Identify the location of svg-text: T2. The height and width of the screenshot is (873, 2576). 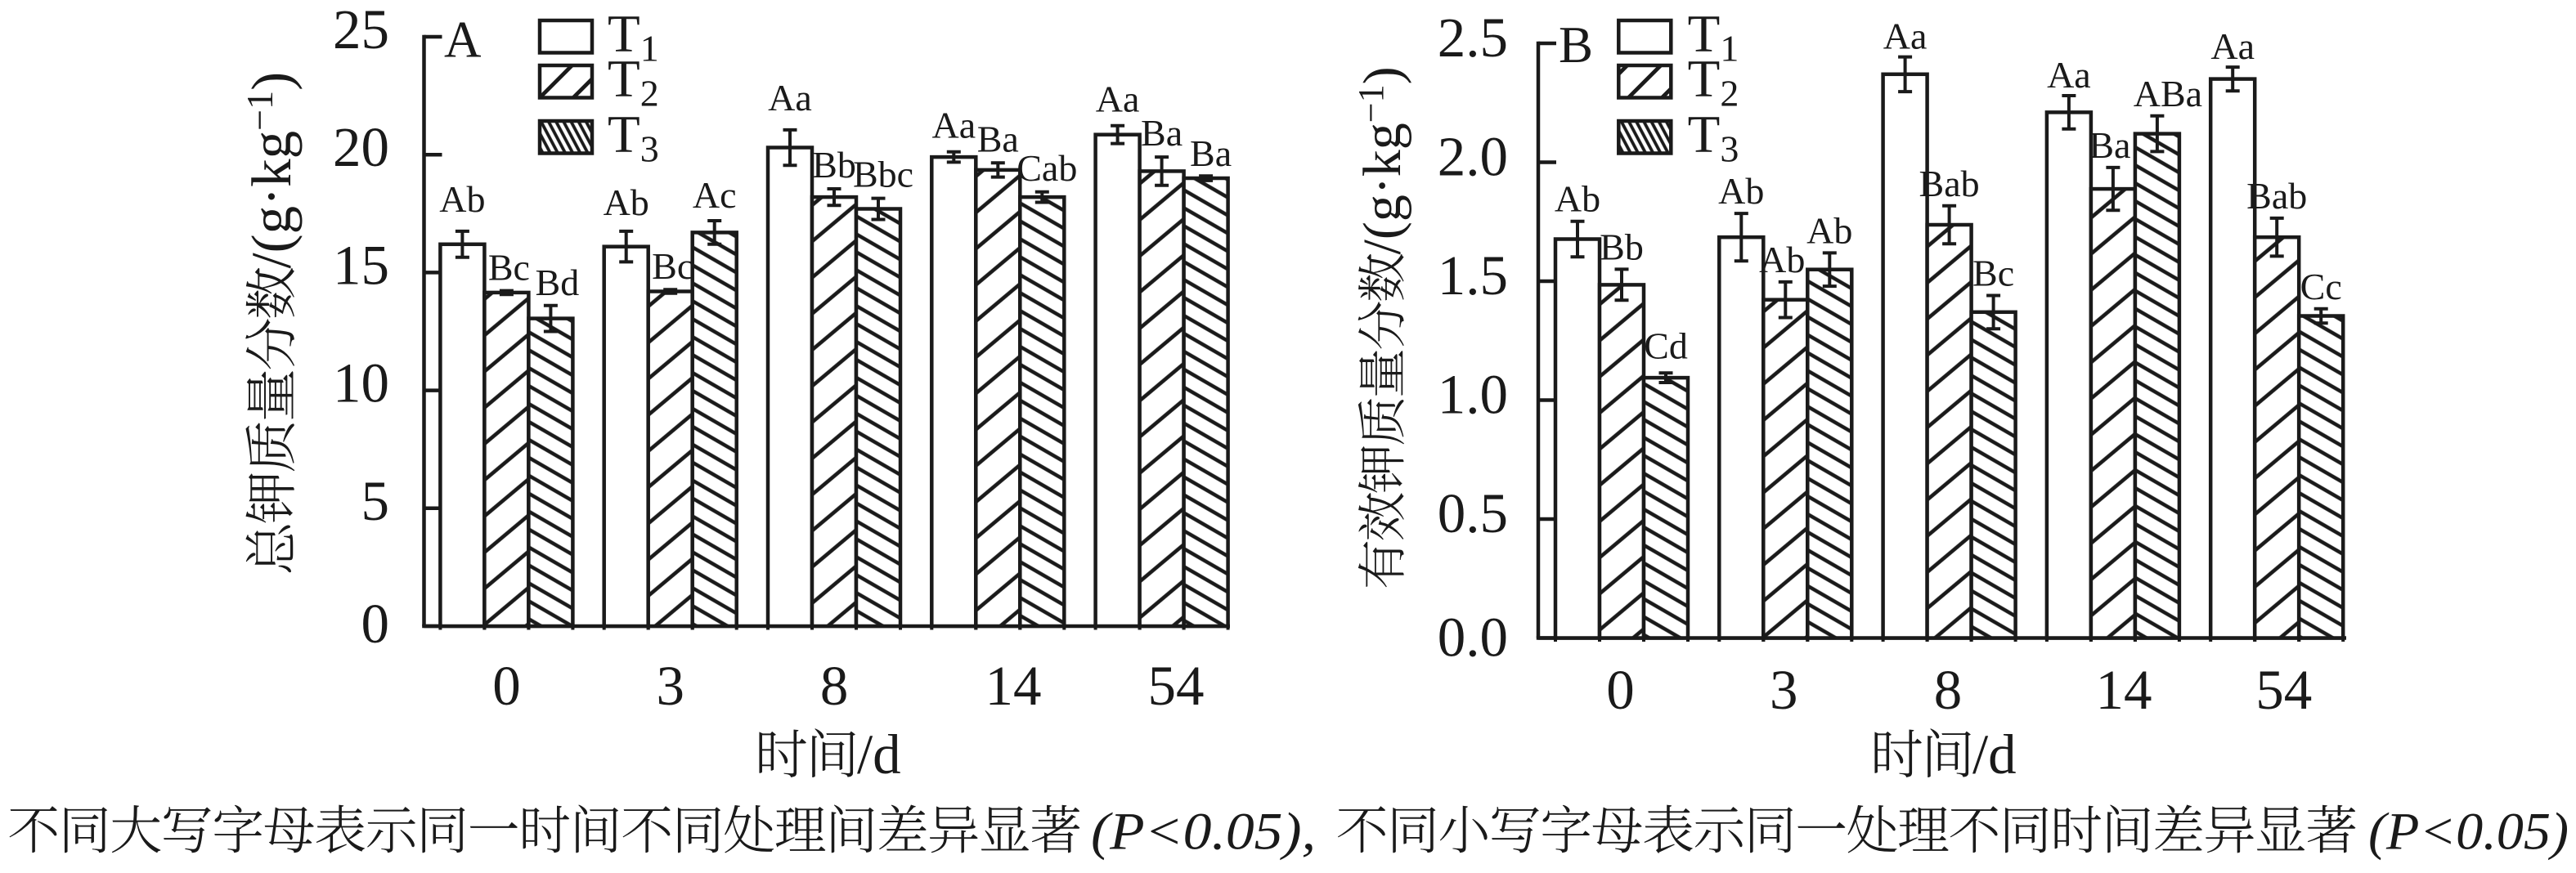
(1713, 82).